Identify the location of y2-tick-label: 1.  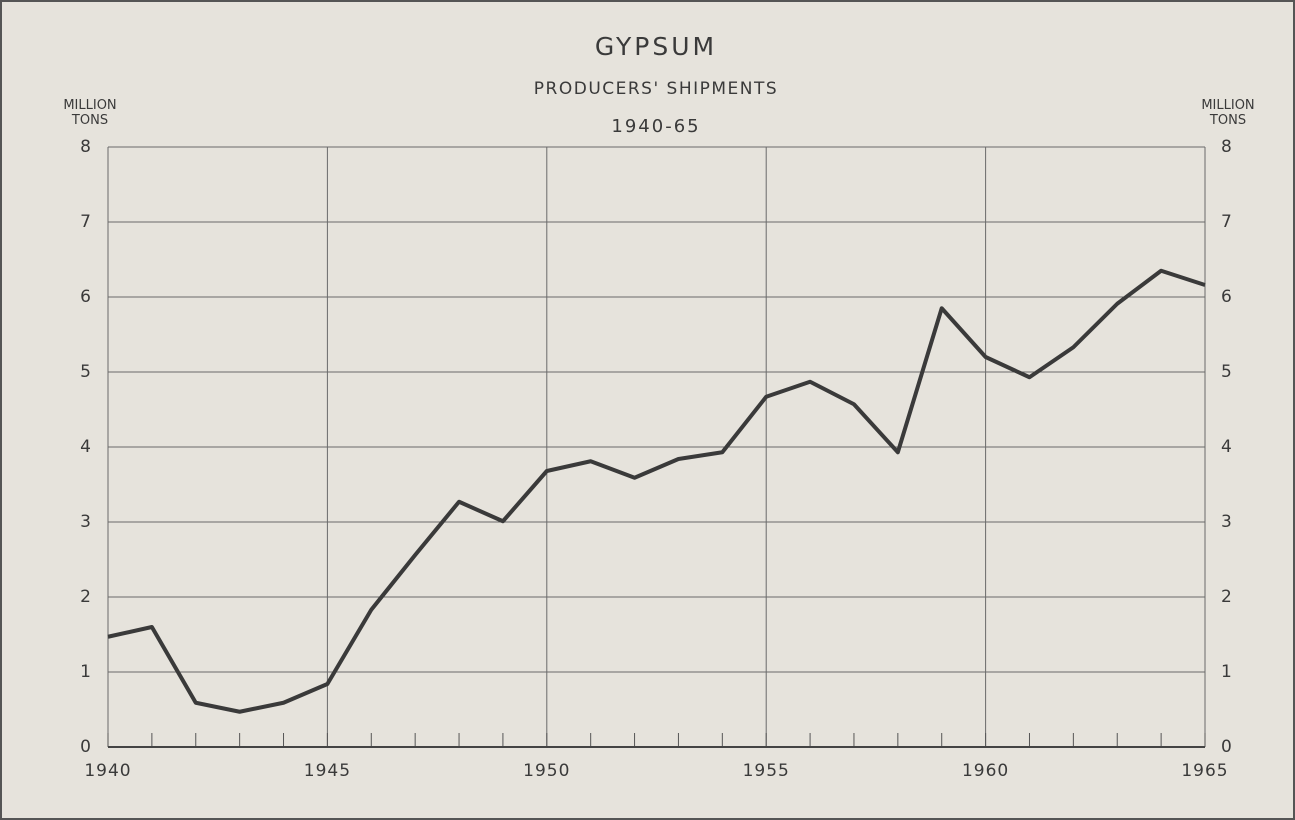
(1227, 672).